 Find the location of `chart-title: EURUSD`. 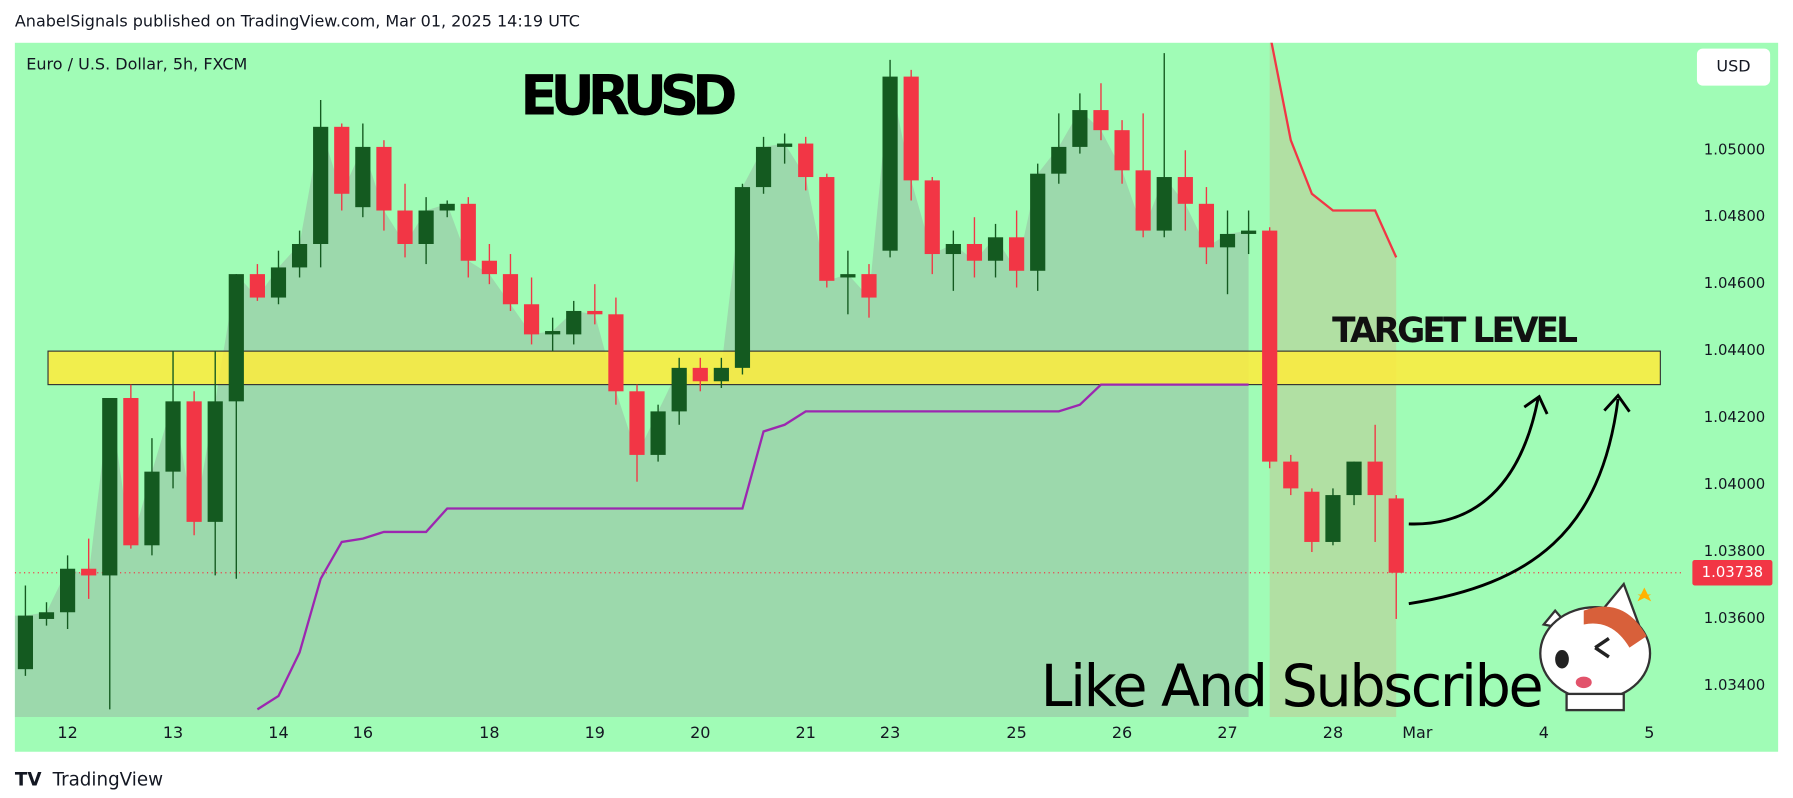

chart-title: EURUSD is located at coordinates (628, 96).